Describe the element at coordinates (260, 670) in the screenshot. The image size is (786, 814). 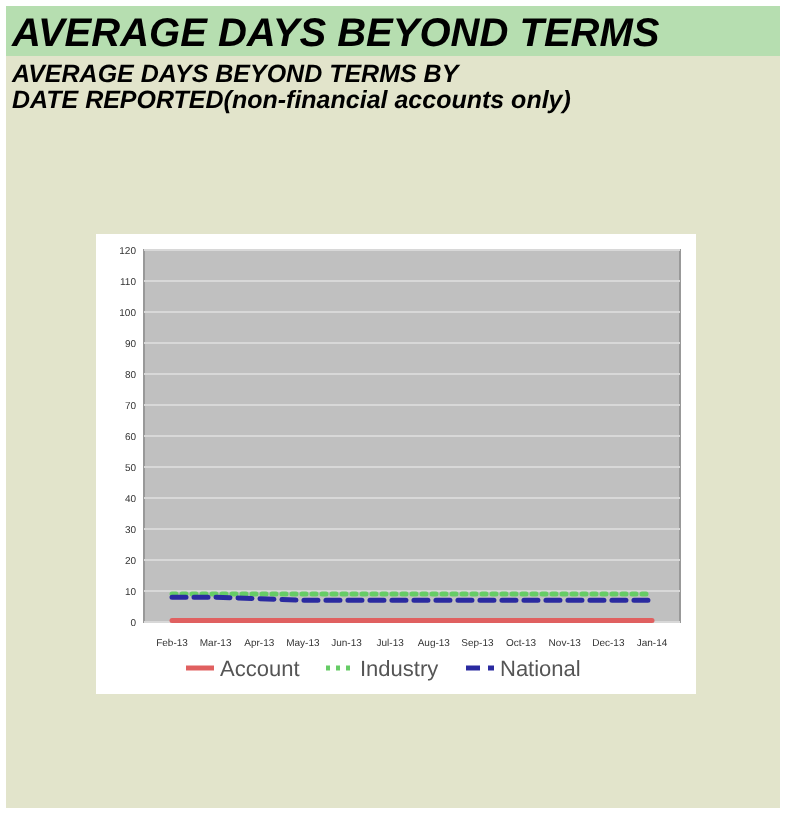
I see `legend-label: Account` at that location.